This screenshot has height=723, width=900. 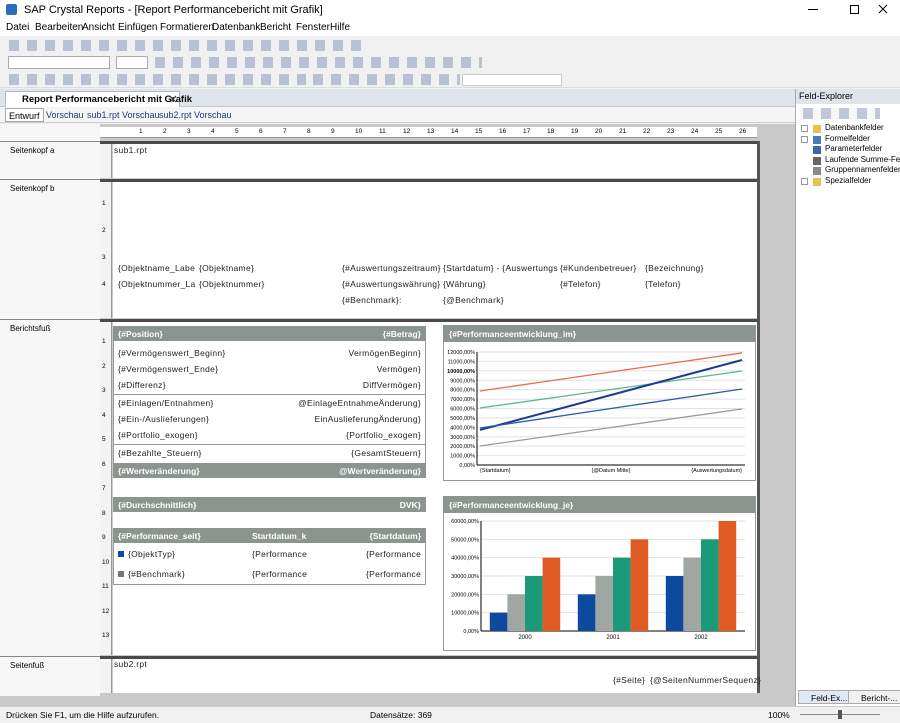 What do you see at coordinates (862, 170) in the screenshot?
I see `tree-item: Gruppennamenfelder` at bounding box center [862, 170].